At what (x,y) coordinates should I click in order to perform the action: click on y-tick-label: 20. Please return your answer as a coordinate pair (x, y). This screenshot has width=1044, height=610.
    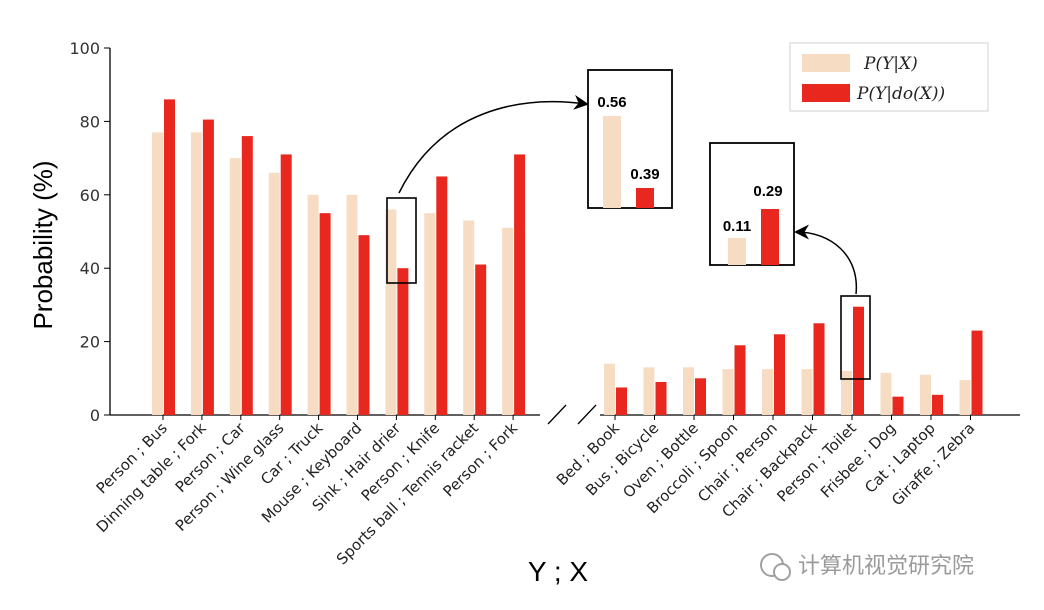
    Looking at the image, I should click on (90, 342).